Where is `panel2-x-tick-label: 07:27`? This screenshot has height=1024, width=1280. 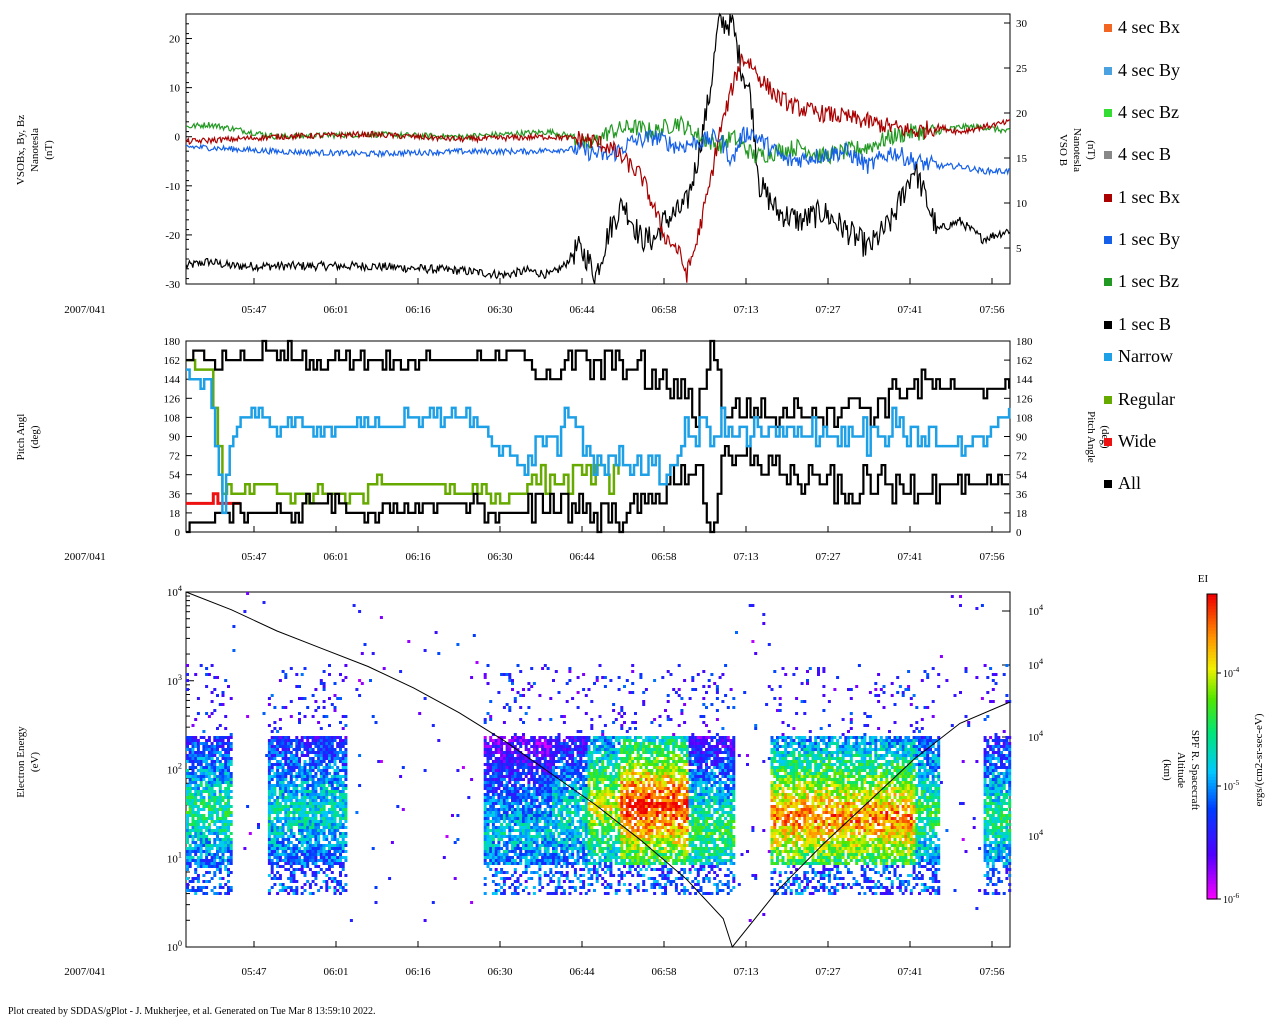
panel2-x-tick-label: 07:27 is located at coordinates (828, 557).